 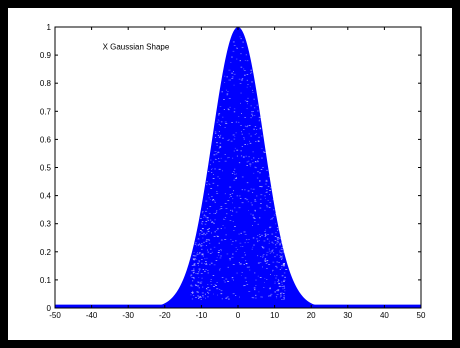 I want to click on x-tick-label: -30, so click(x=128, y=315).